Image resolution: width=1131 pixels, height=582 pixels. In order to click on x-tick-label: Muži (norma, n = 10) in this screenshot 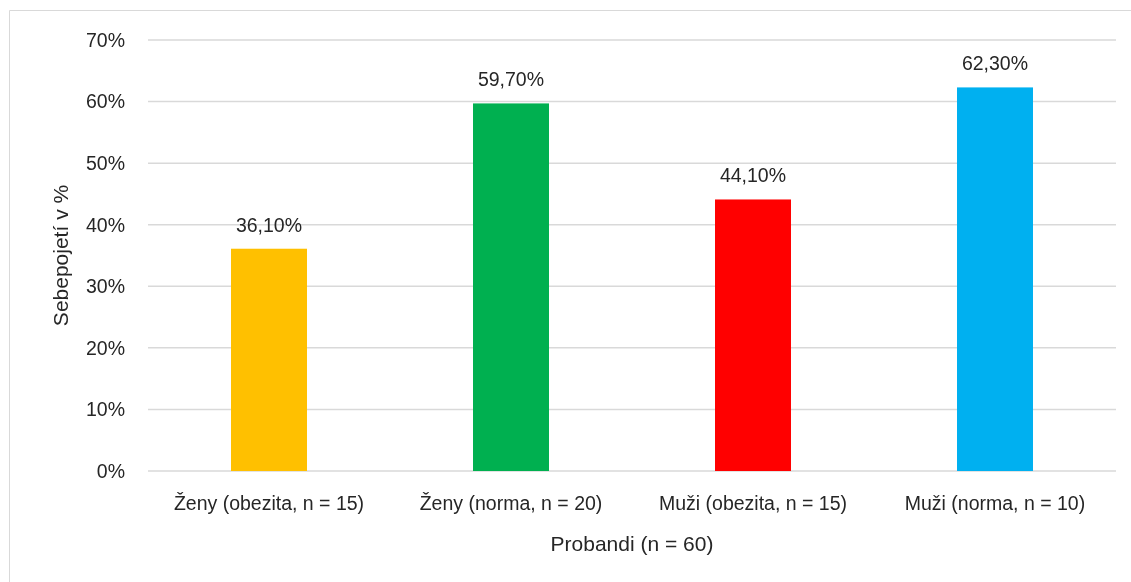, I will do `click(995, 503)`.